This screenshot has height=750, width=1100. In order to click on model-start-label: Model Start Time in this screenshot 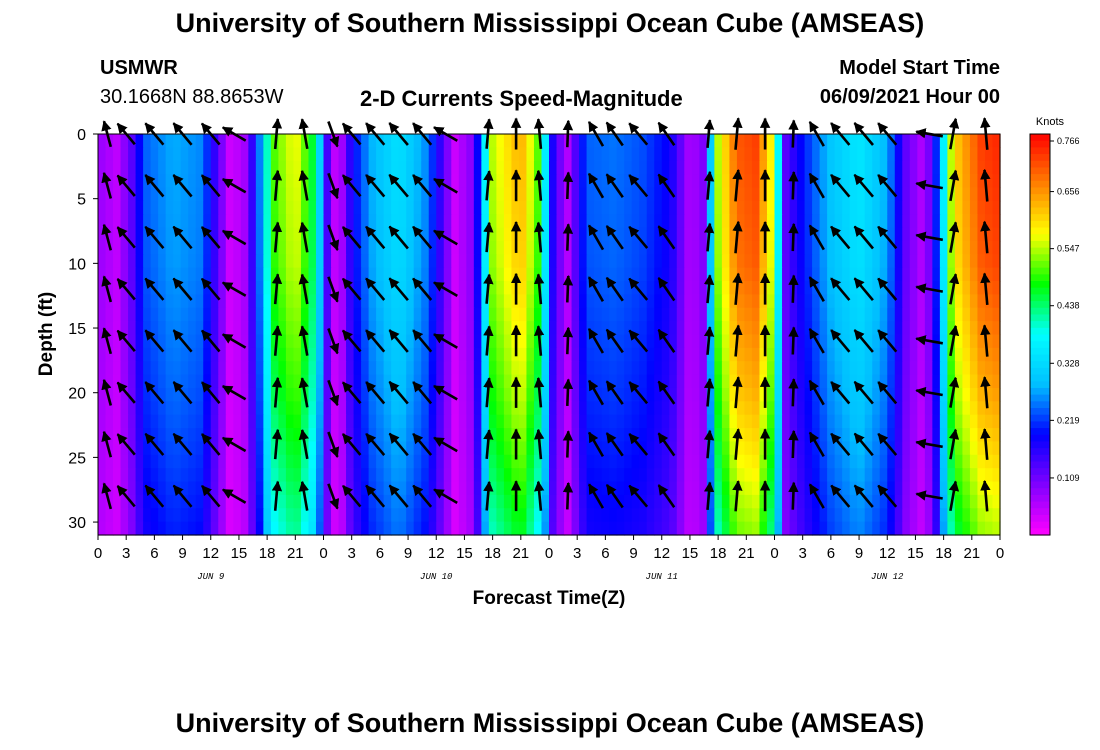, I will do `click(919, 68)`.